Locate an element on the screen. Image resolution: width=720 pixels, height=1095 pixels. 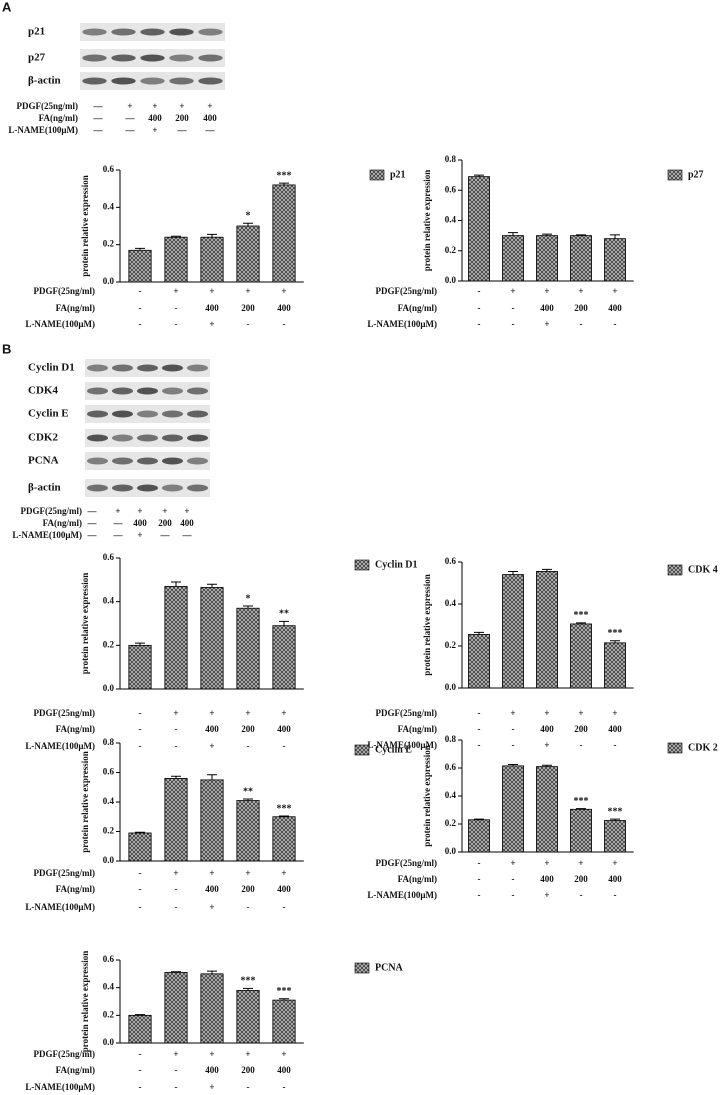
condition-value: 200 is located at coordinates (165, 523).